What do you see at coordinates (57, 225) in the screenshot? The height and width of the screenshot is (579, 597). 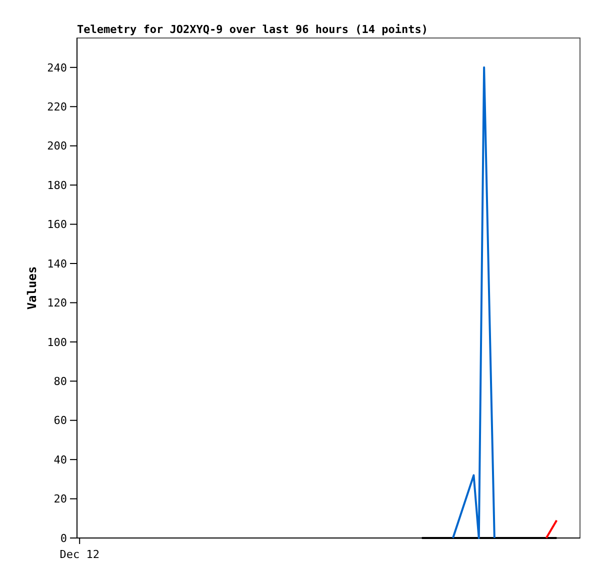 I see `y-tick-label: 160` at bounding box center [57, 225].